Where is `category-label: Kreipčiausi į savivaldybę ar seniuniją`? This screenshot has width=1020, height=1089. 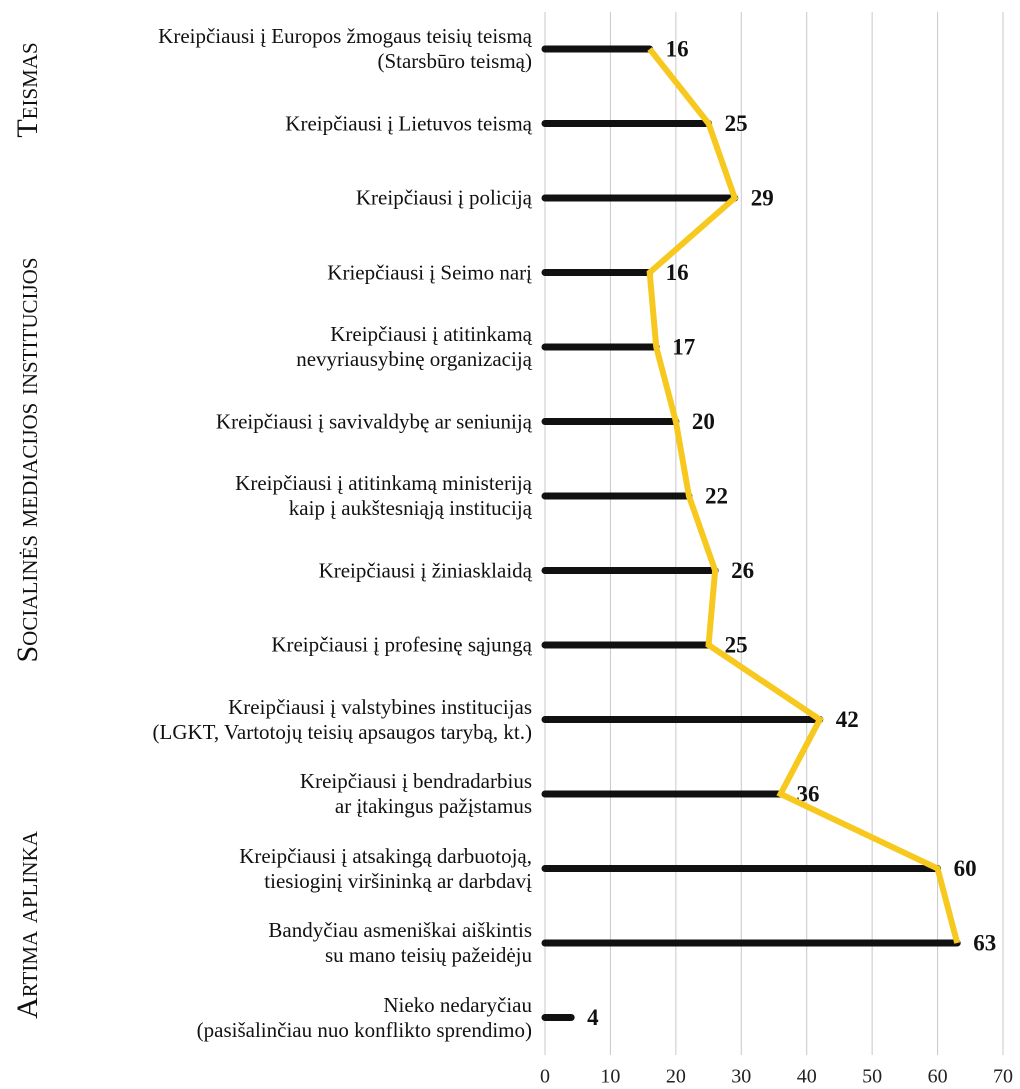
category-label: Kreipčiausi į savivaldybę ar seniuniją is located at coordinates (373, 421).